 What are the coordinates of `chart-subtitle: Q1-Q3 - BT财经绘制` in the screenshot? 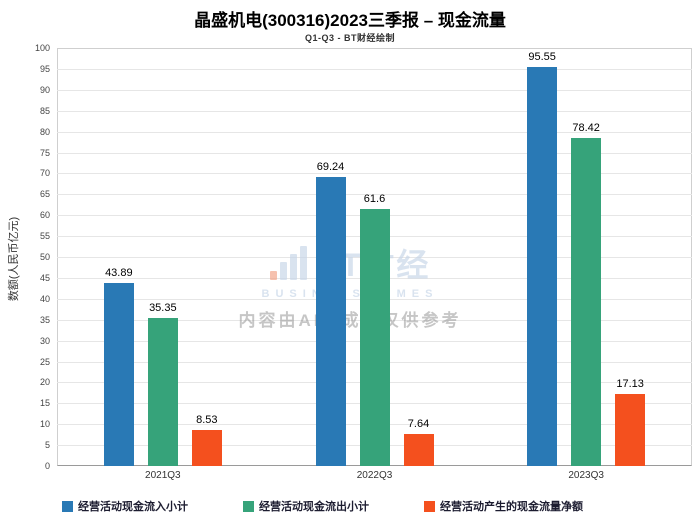 It's located at (349, 38).